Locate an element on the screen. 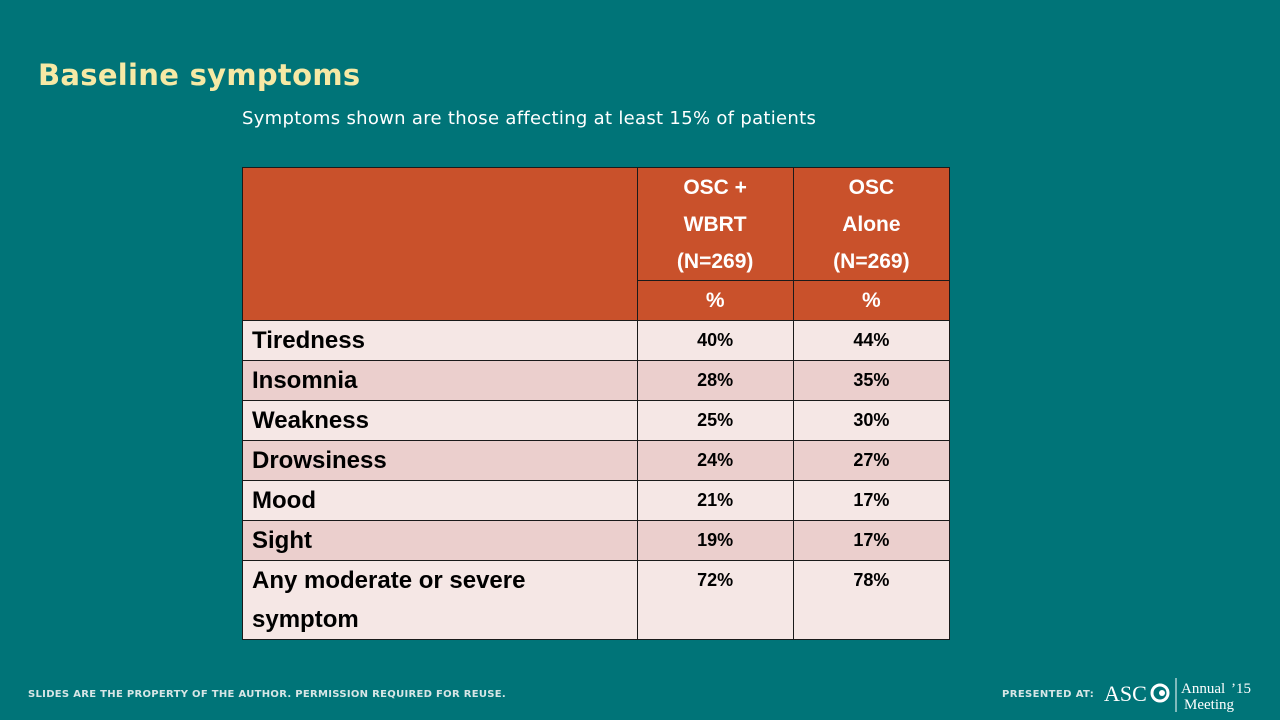 The height and width of the screenshot is (720, 1280). presented-at-label: PRESENTED AT: is located at coordinates (1048, 694).